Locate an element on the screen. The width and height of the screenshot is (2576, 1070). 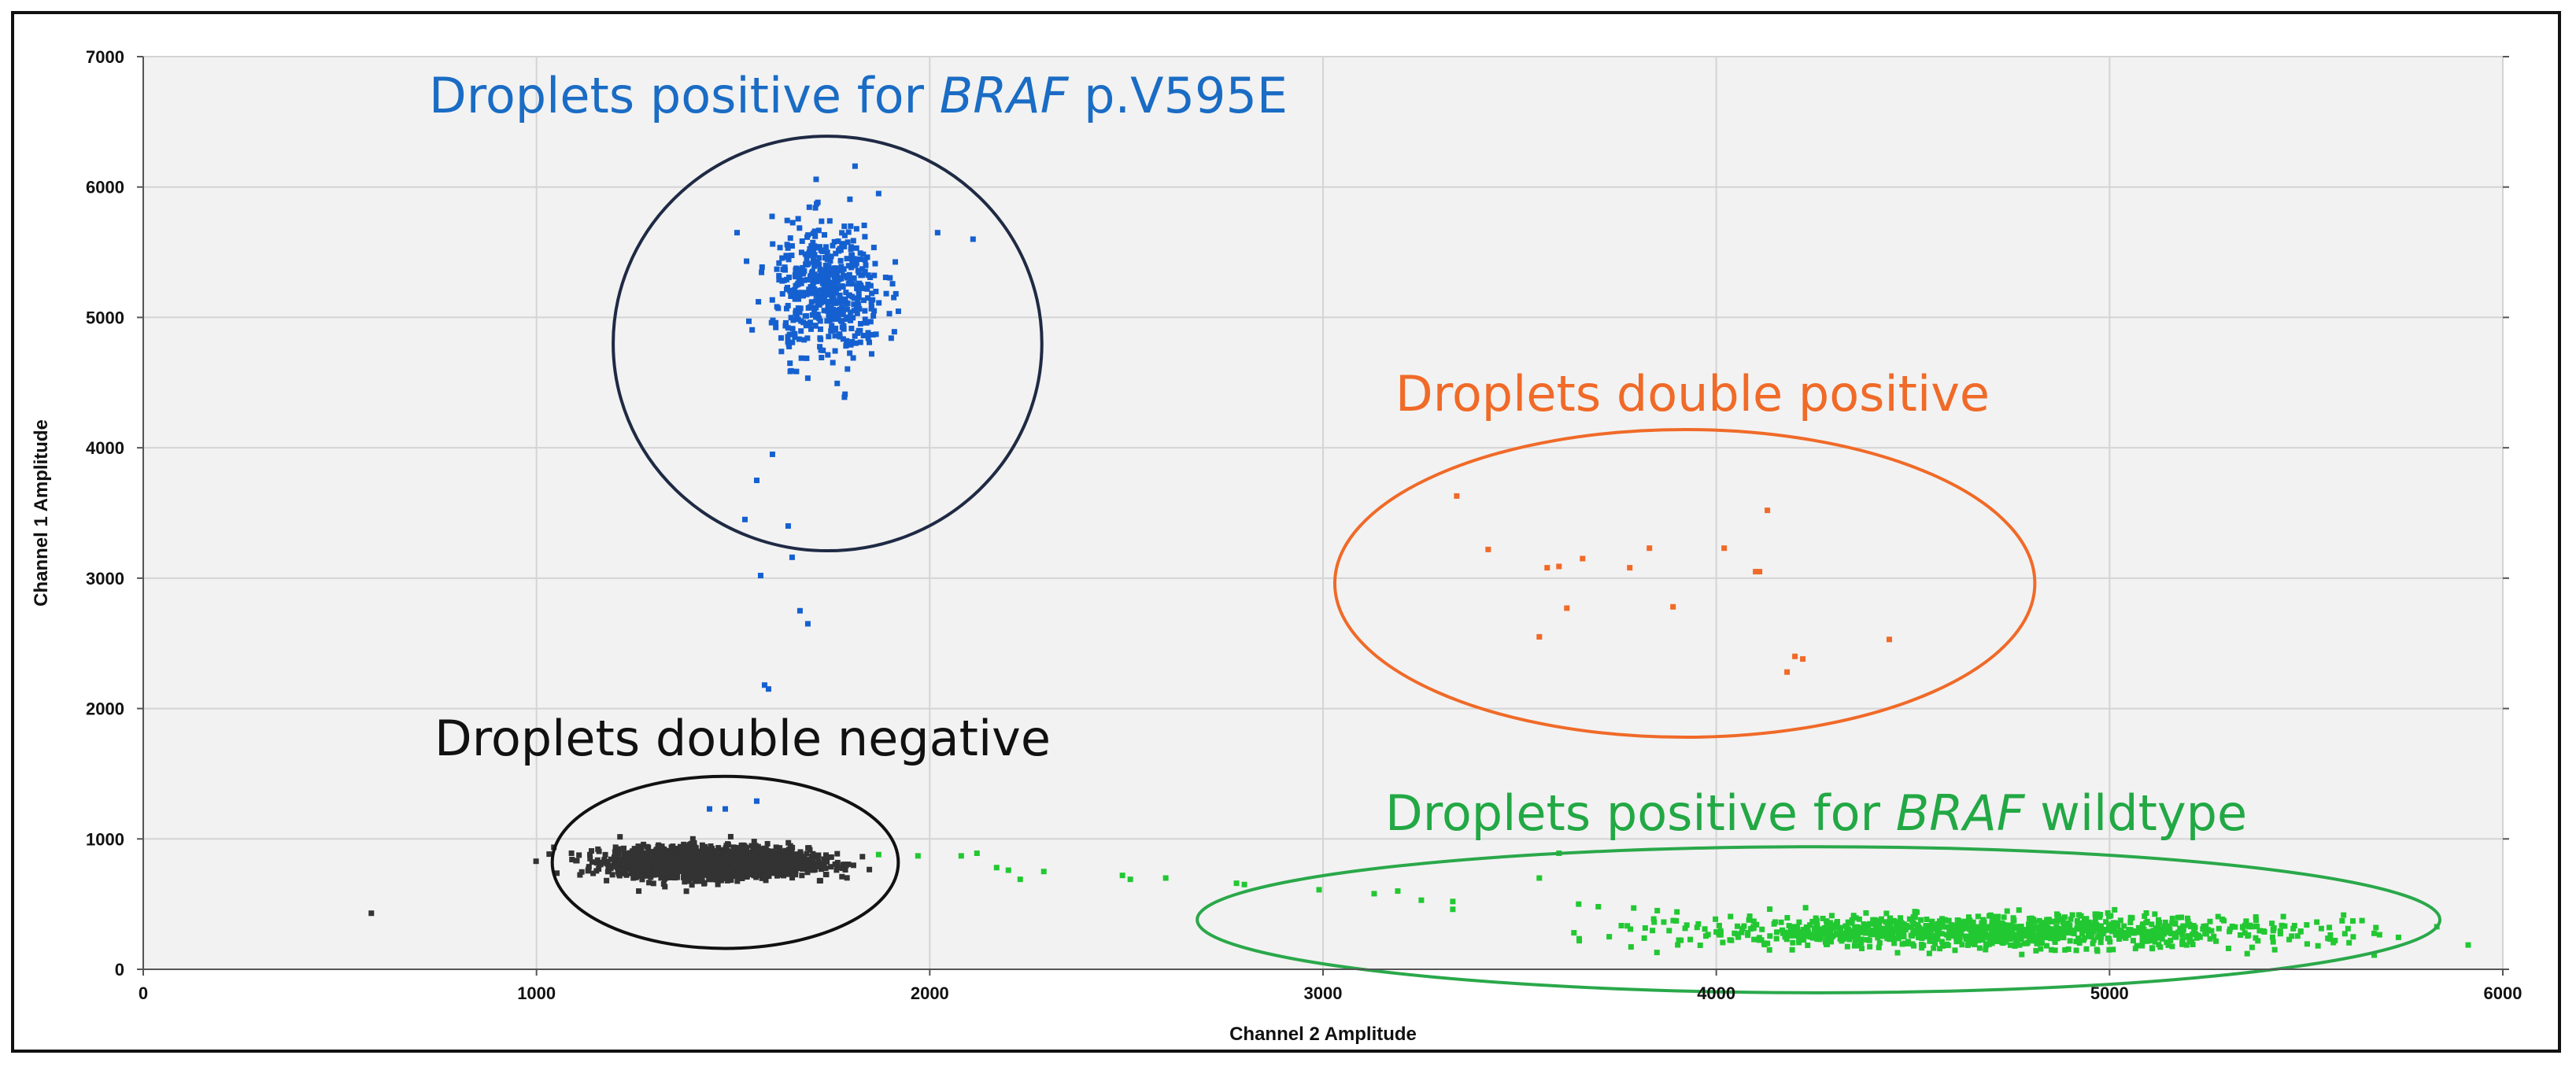
x-tick-label: 1000 is located at coordinates (536, 993).